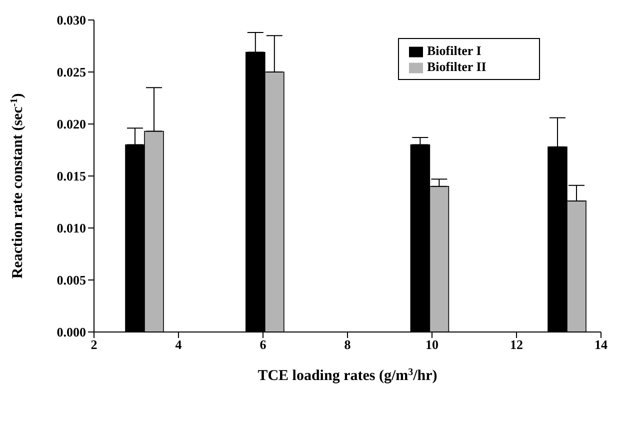  What do you see at coordinates (71, 124) in the screenshot?
I see `y-tick-label: 0.020` at bounding box center [71, 124].